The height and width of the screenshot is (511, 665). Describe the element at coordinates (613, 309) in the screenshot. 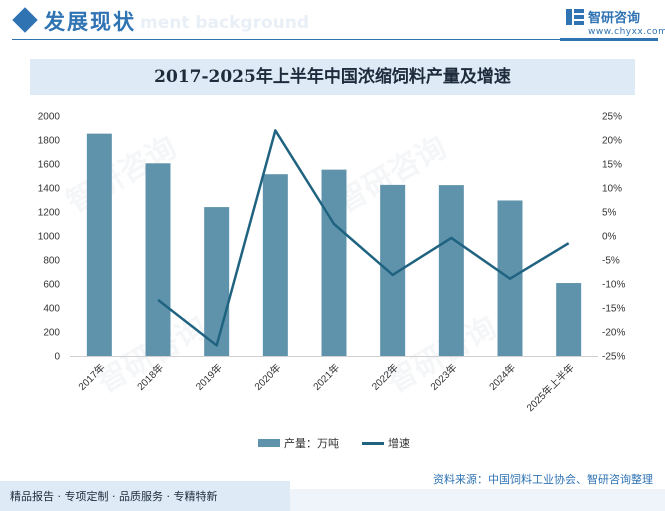

I see `y-right-tick-label: -15%` at that location.